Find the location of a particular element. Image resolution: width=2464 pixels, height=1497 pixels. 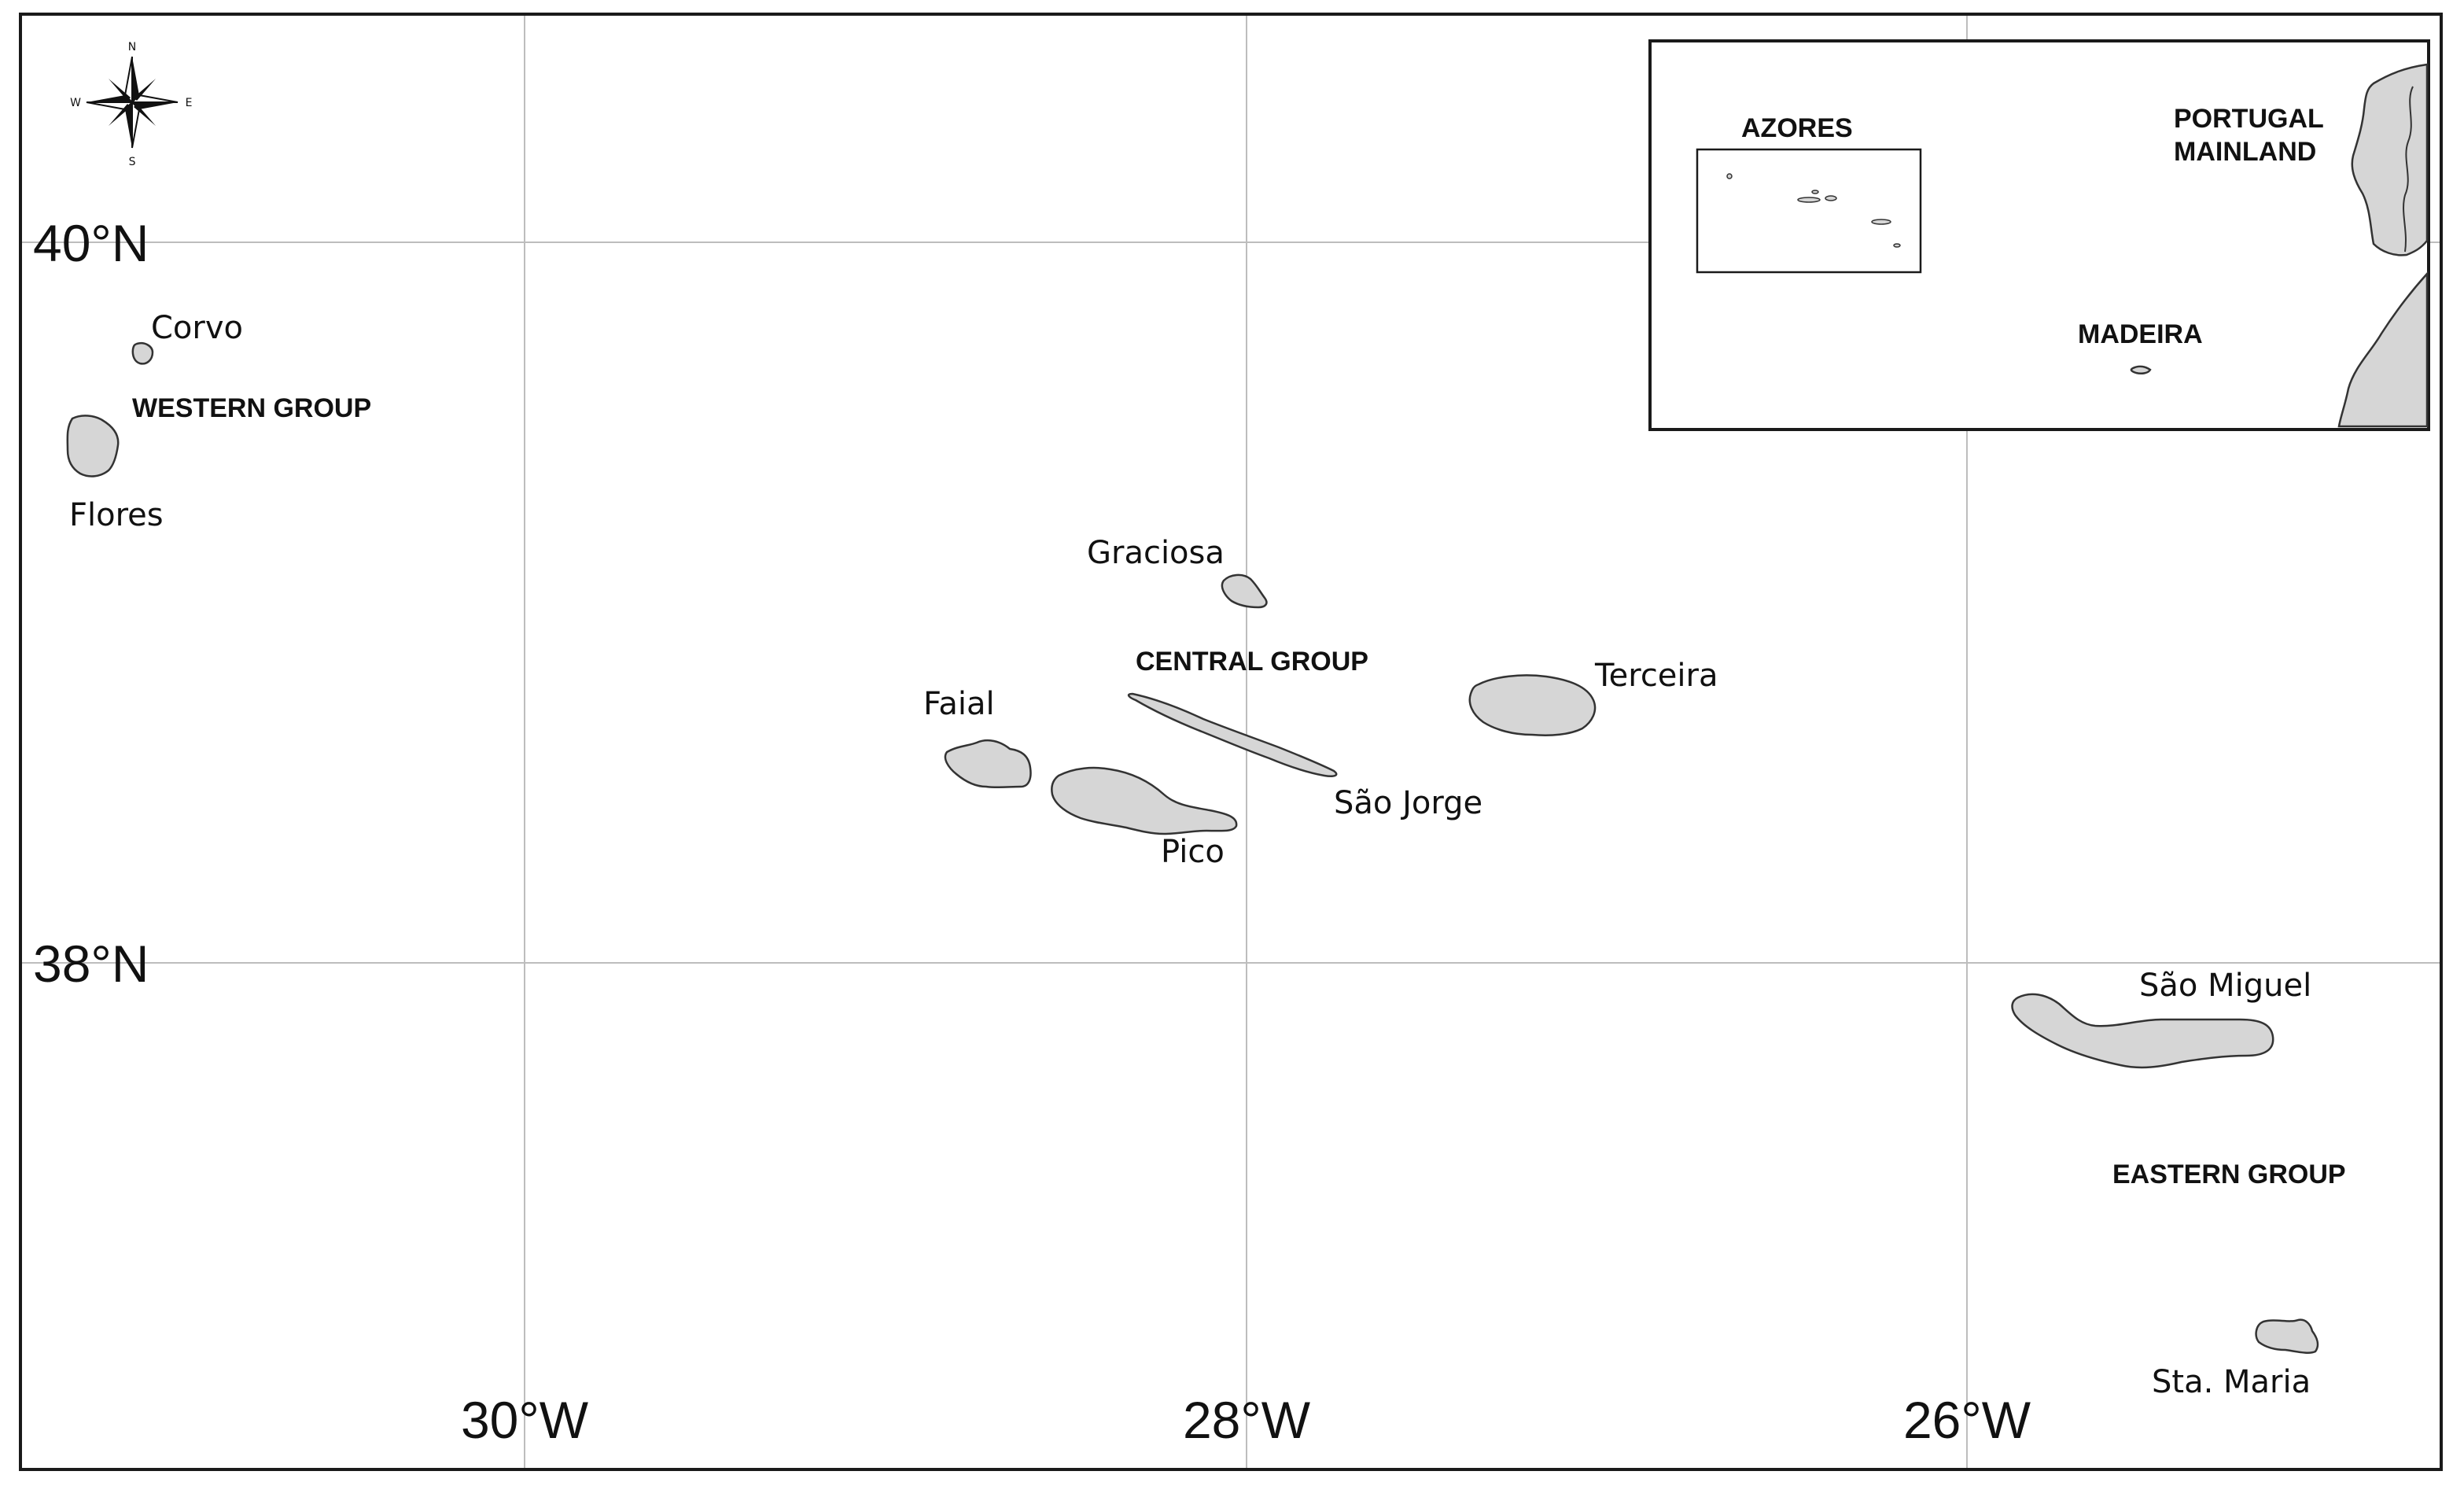

island-flores is located at coordinates (93, 446).